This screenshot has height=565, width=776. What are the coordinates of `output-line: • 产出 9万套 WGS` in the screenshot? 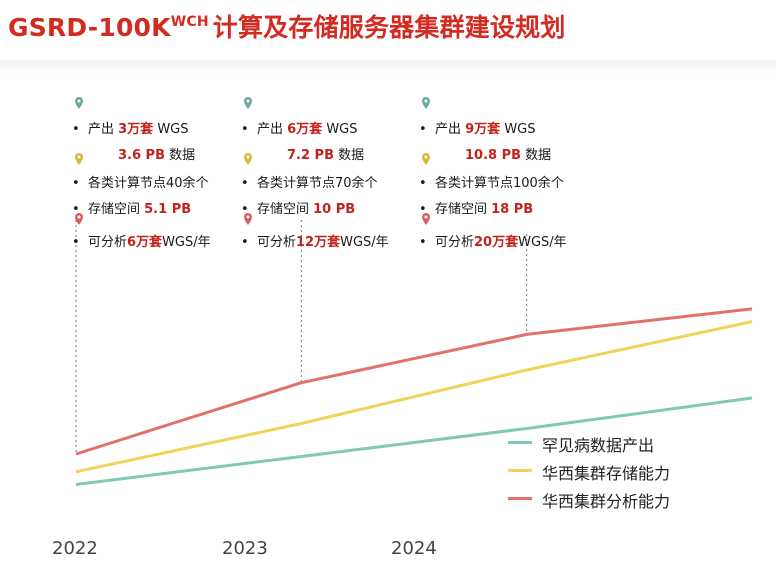 It's located at (477, 129).